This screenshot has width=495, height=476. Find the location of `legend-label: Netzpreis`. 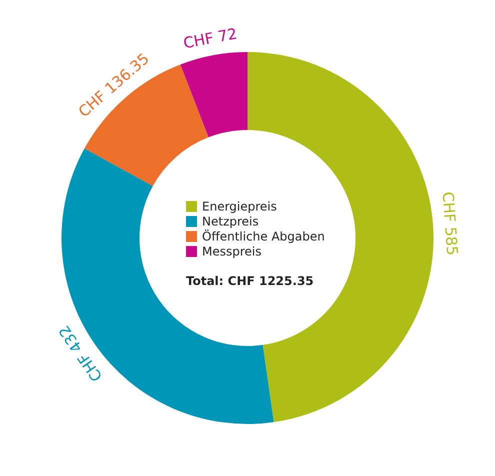

legend-label: Netzpreis is located at coordinates (230, 221).